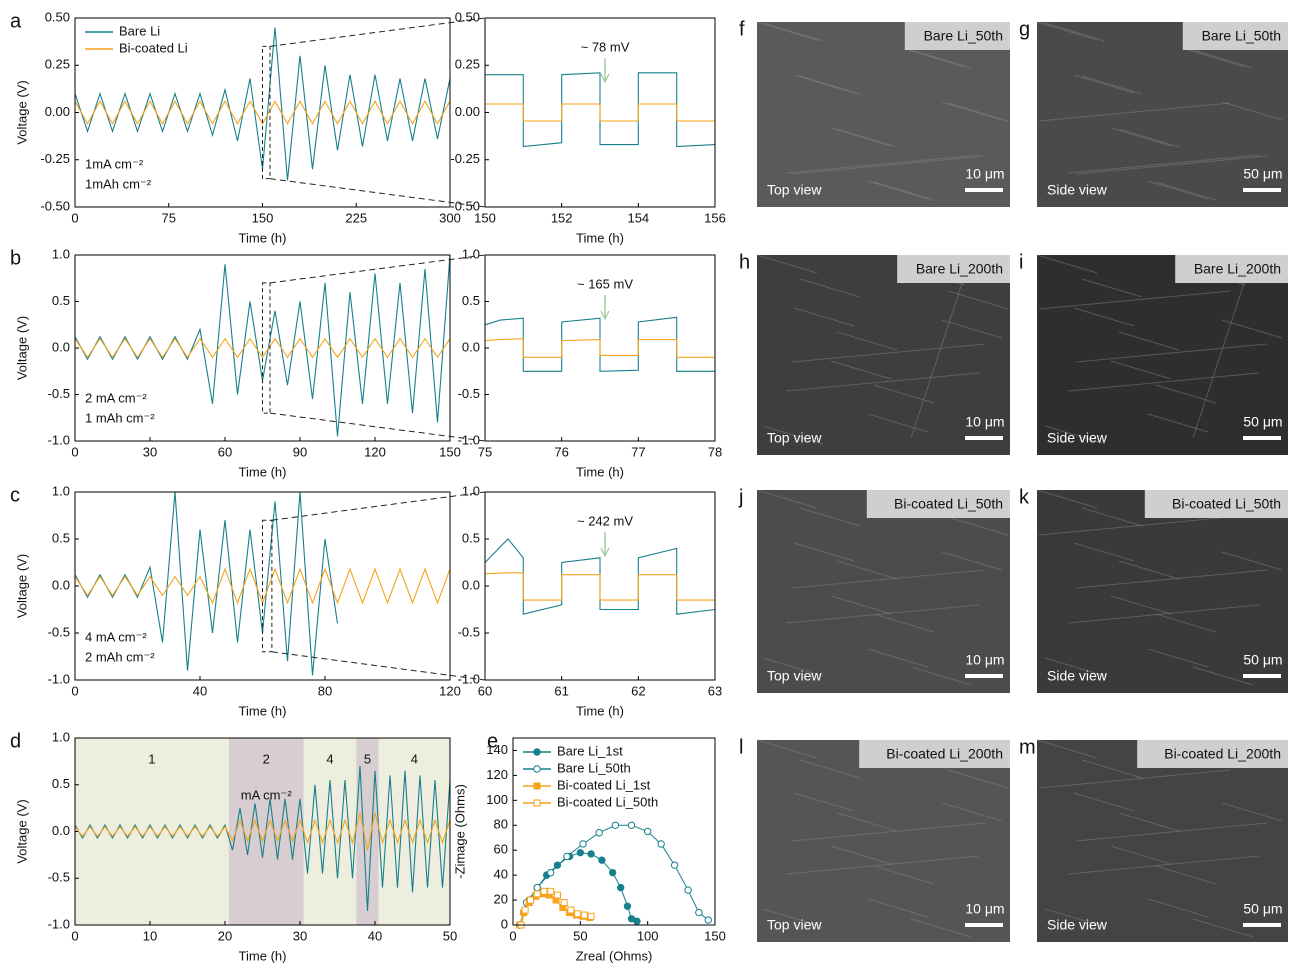 Image resolution: width=1290 pixels, height=975 pixels. I want to click on annotation: ~ 165 mV, so click(605, 283).